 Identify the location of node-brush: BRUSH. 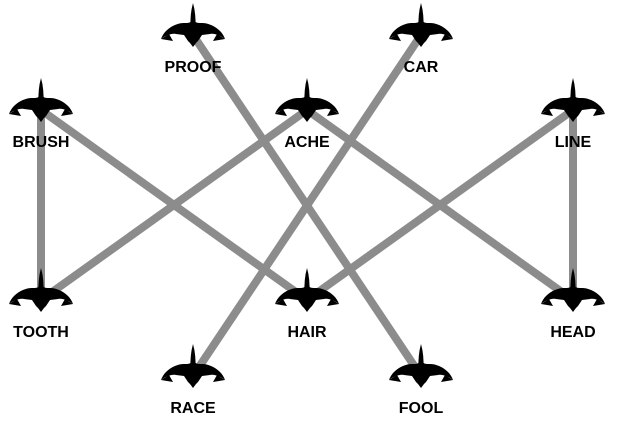
(41, 114).